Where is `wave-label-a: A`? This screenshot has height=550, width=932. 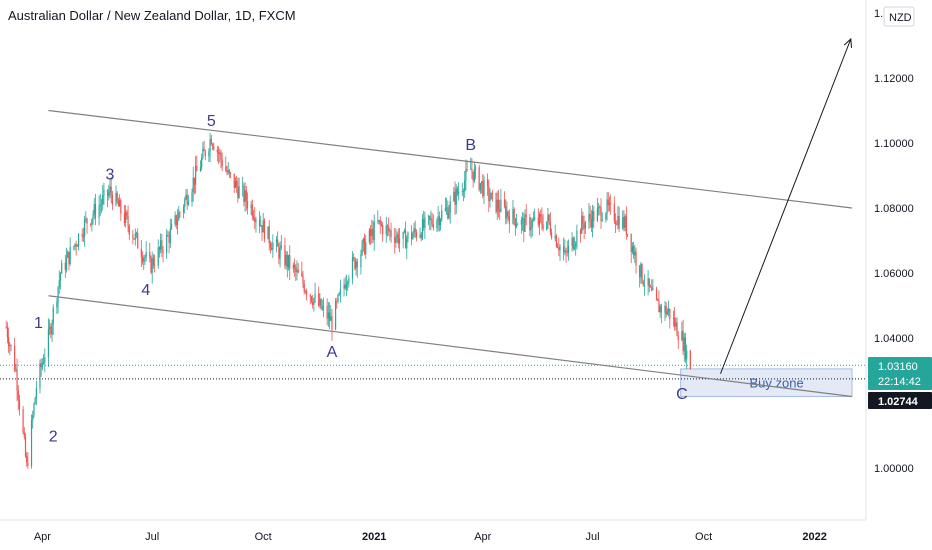
wave-label-a: A is located at coordinates (332, 352).